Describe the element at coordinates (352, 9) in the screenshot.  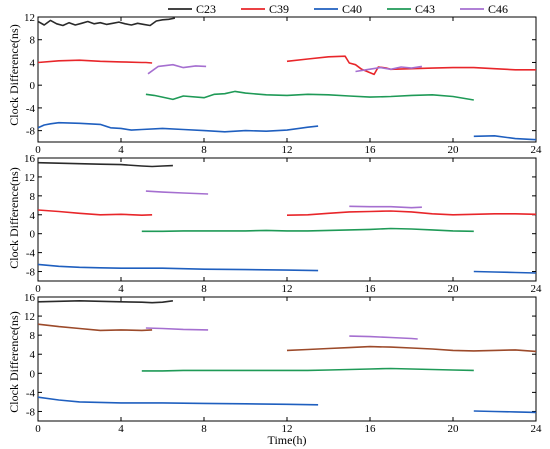
I see `legend-label: C40` at that location.